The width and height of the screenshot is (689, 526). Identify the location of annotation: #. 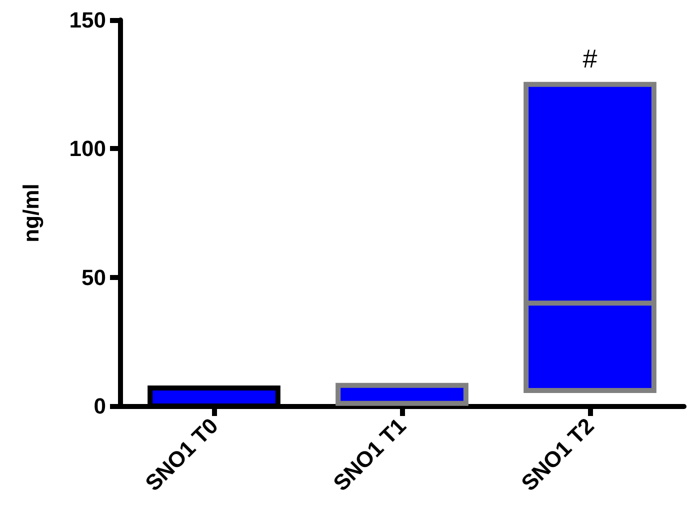
(590, 59).